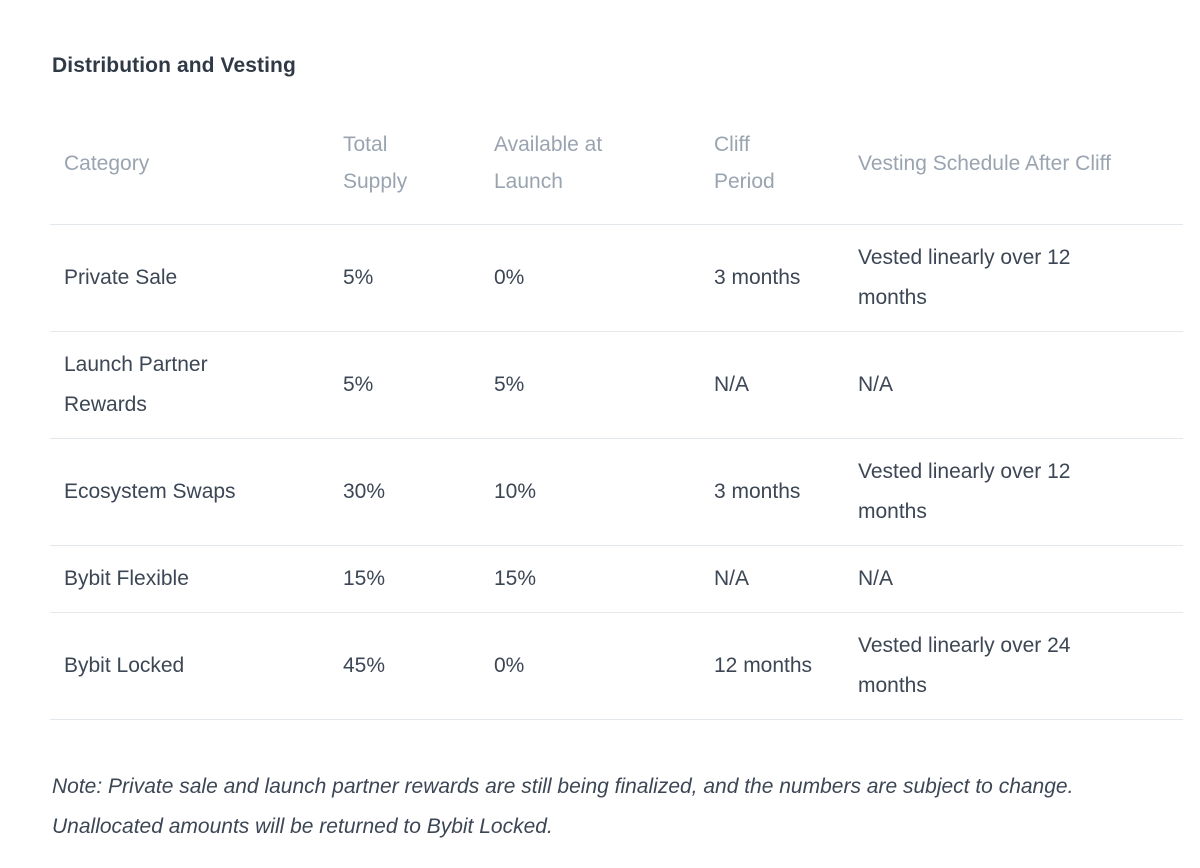 The width and height of the screenshot is (1200, 868). I want to click on cell-available-at-launch: 5%, so click(590, 385).